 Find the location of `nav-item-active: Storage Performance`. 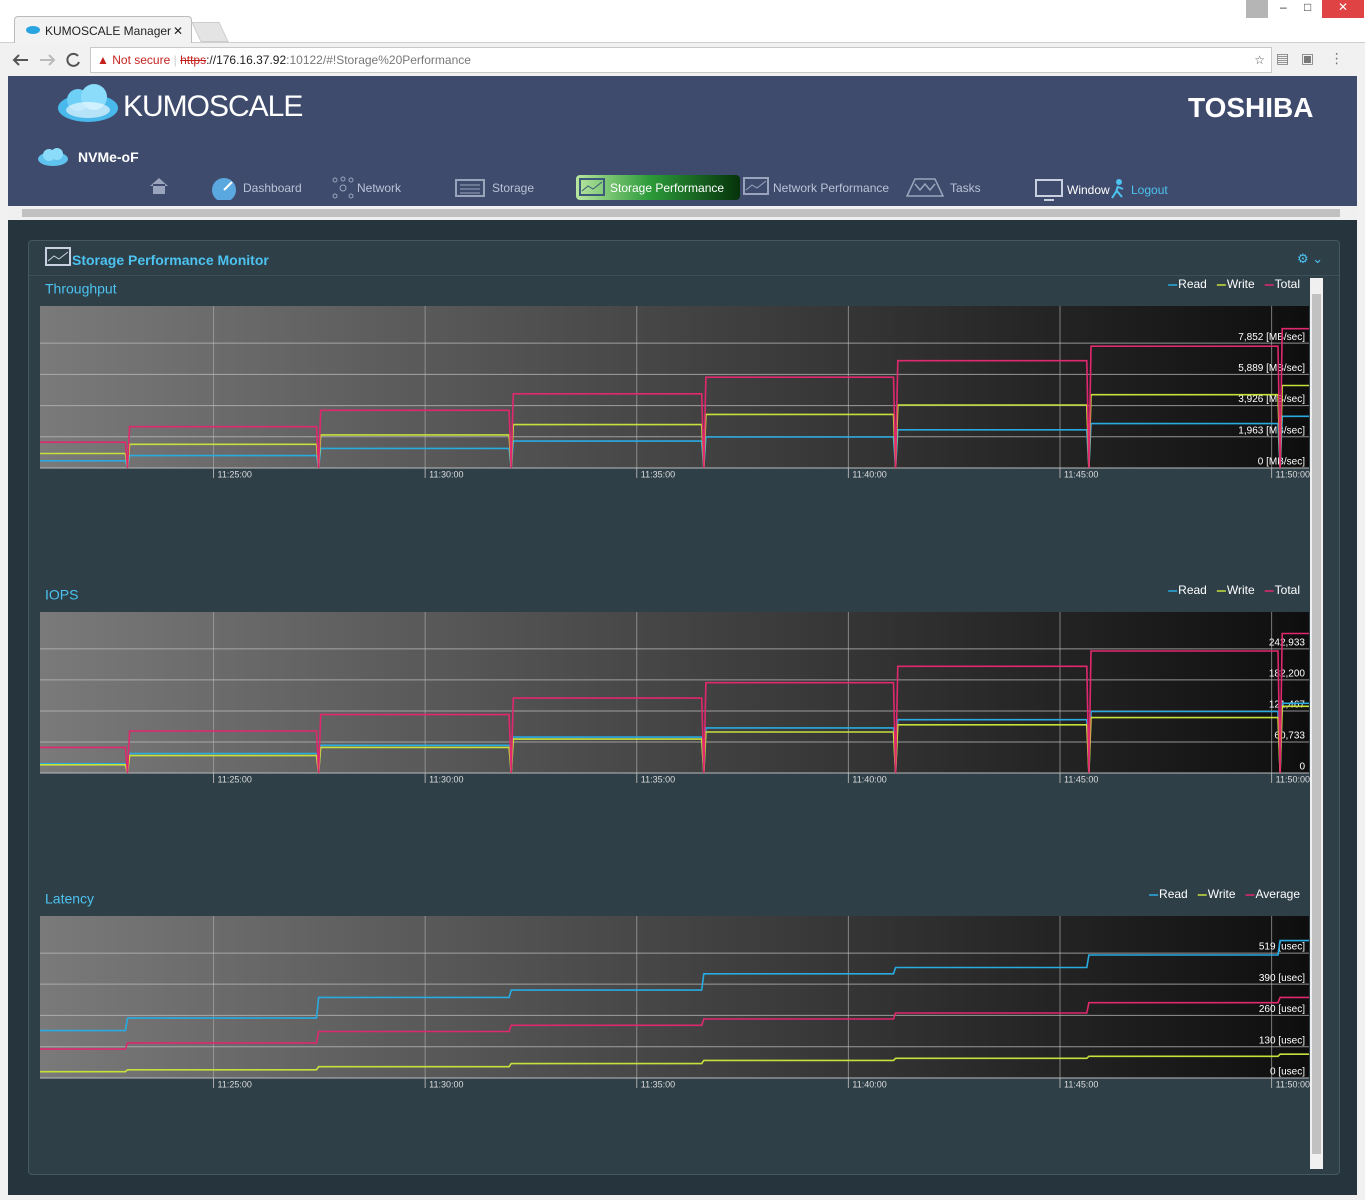

nav-item-active: Storage Performance is located at coordinates (658, 187).